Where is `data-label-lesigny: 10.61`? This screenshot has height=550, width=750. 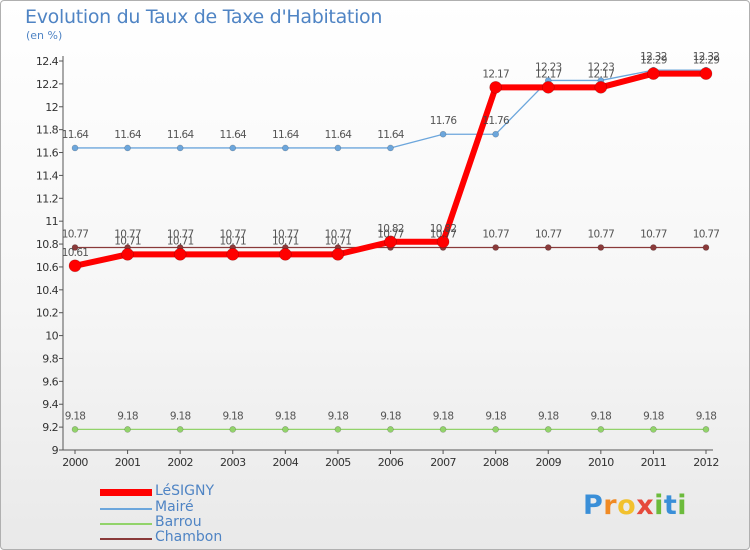 data-label-lesigny: 10.61 is located at coordinates (75, 253).